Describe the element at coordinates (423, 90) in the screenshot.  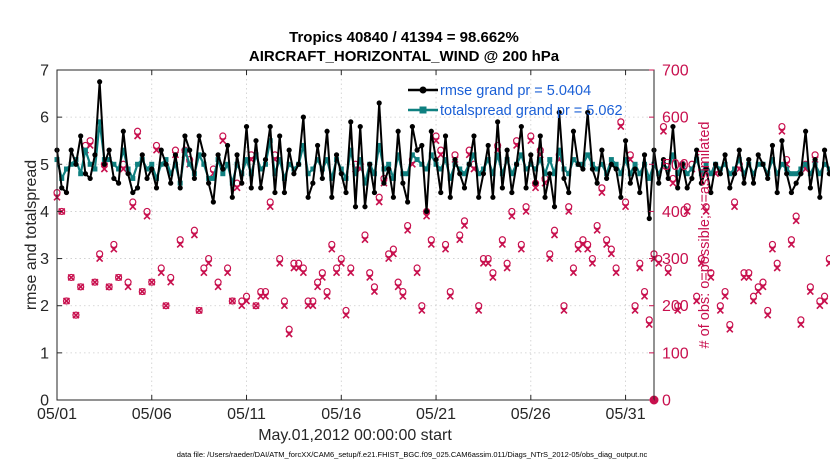
I see `legend-rmse-marker` at that location.